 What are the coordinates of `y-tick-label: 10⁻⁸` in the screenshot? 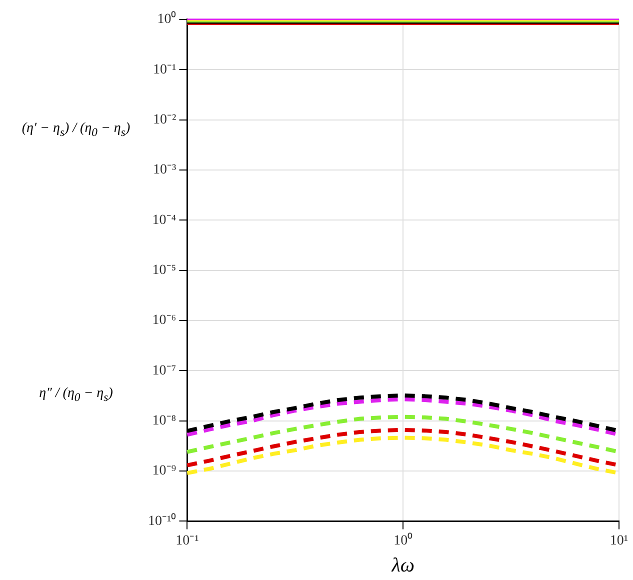 It's located at (164, 421).